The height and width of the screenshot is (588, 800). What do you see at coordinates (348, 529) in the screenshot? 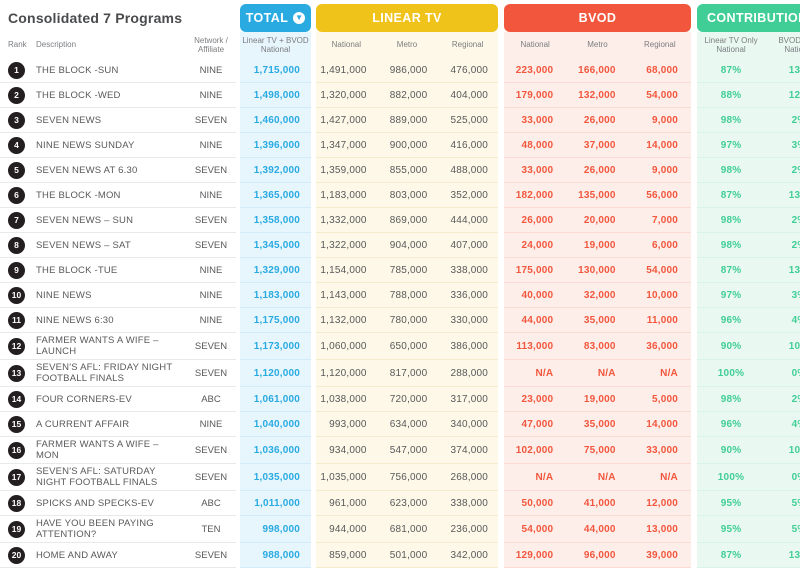
I see `linear-national-value: 944,000` at bounding box center [348, 529].